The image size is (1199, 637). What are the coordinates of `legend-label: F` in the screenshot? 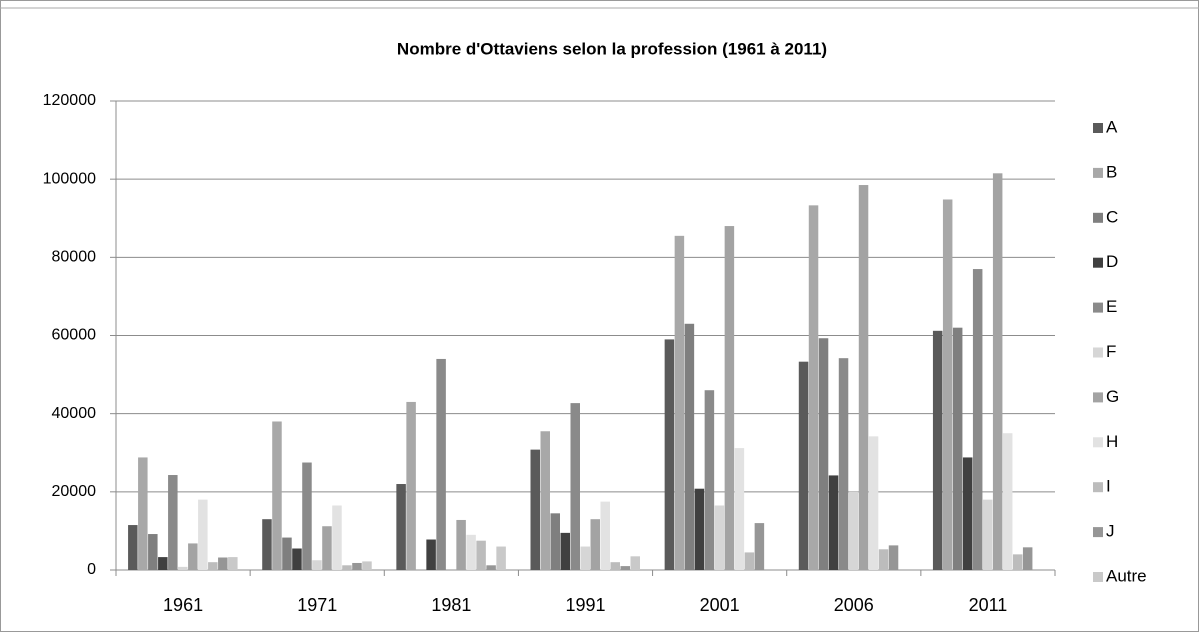 It's located at (1111, 351).